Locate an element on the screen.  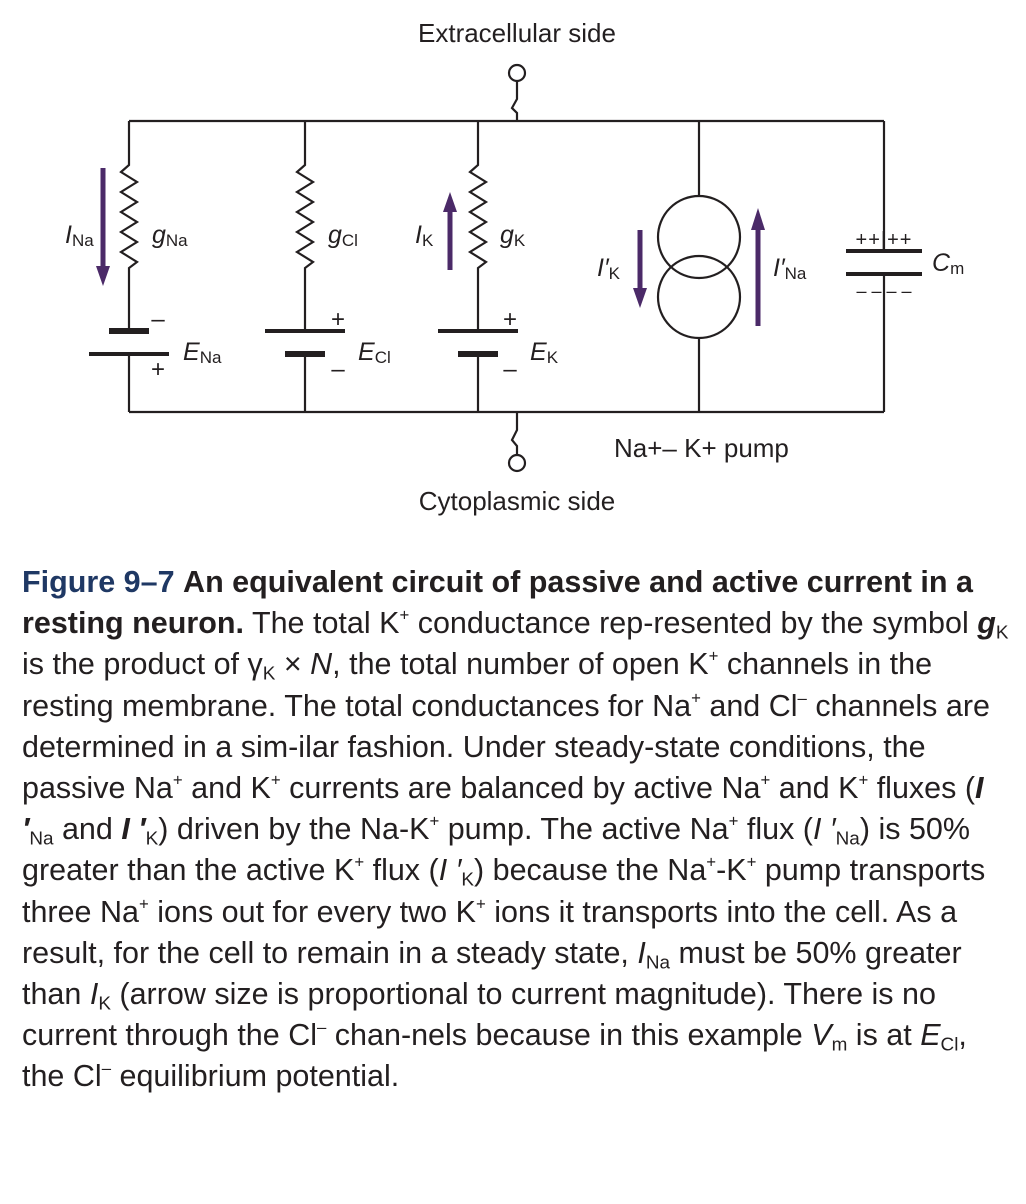
cytoplasmic-terminal is located at coordinates (517, 463).